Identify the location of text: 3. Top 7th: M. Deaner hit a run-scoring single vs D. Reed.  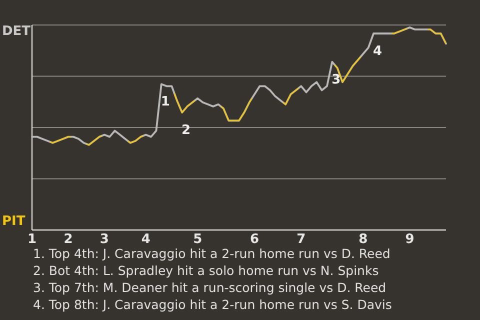
(209, 287).